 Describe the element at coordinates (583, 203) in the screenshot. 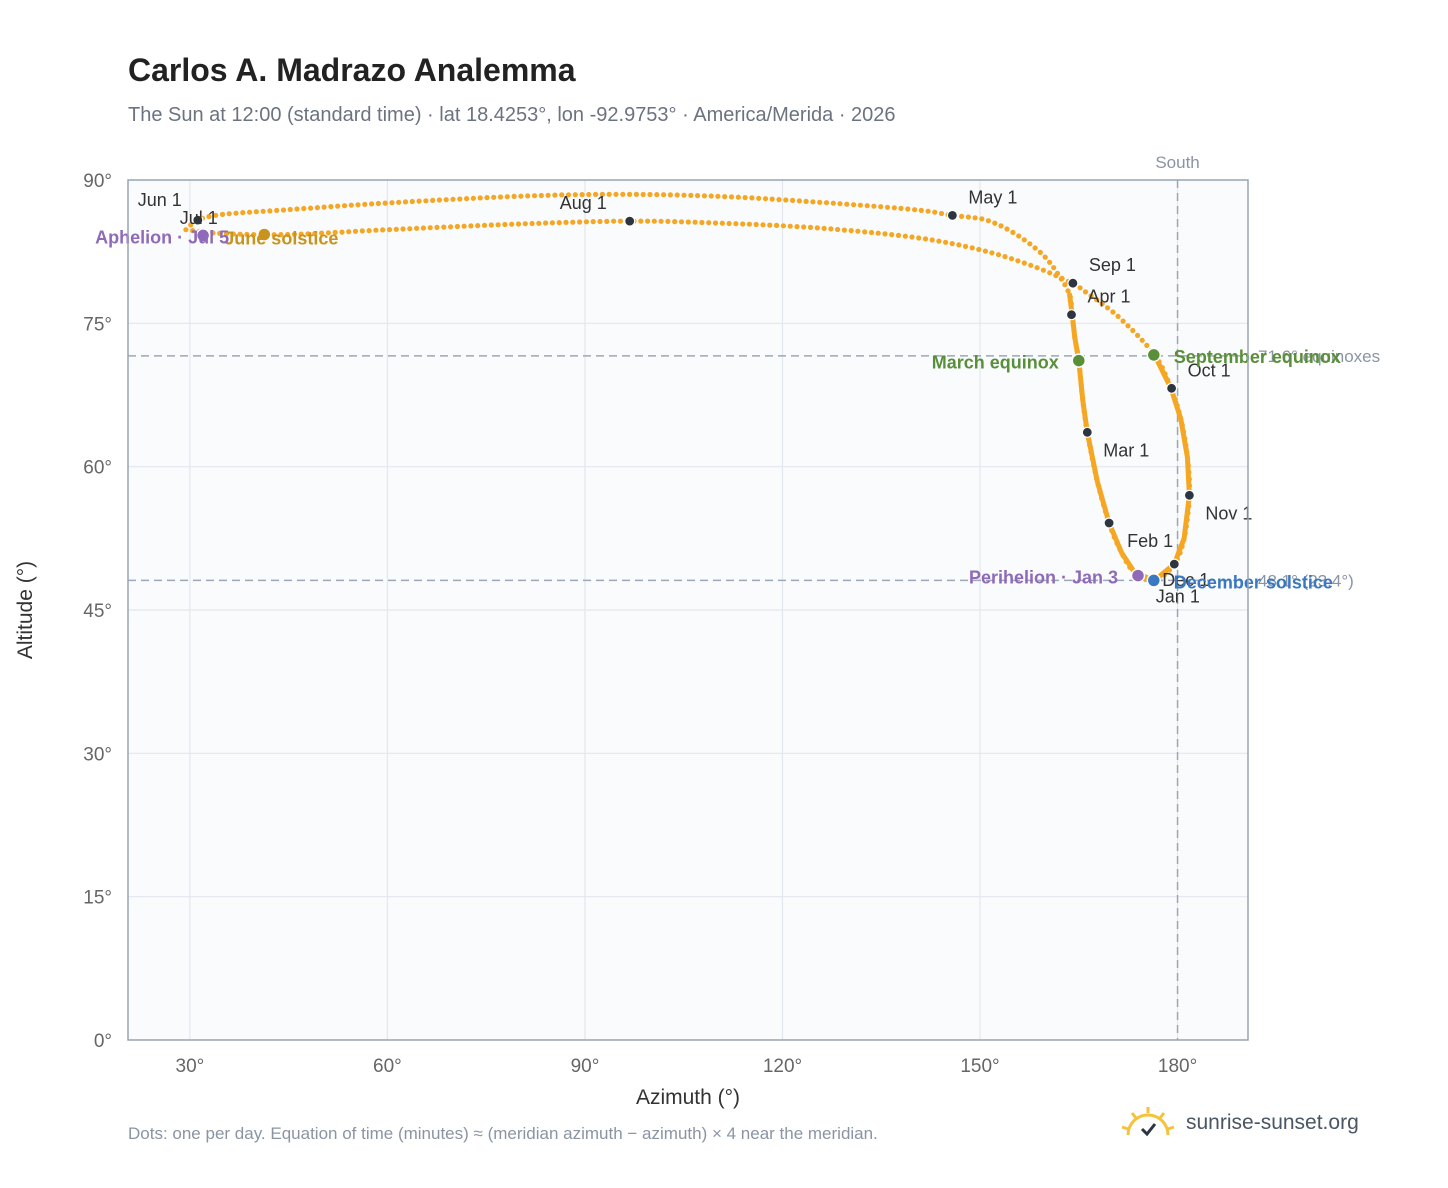

I see `month-label: Aug 1` at that location.